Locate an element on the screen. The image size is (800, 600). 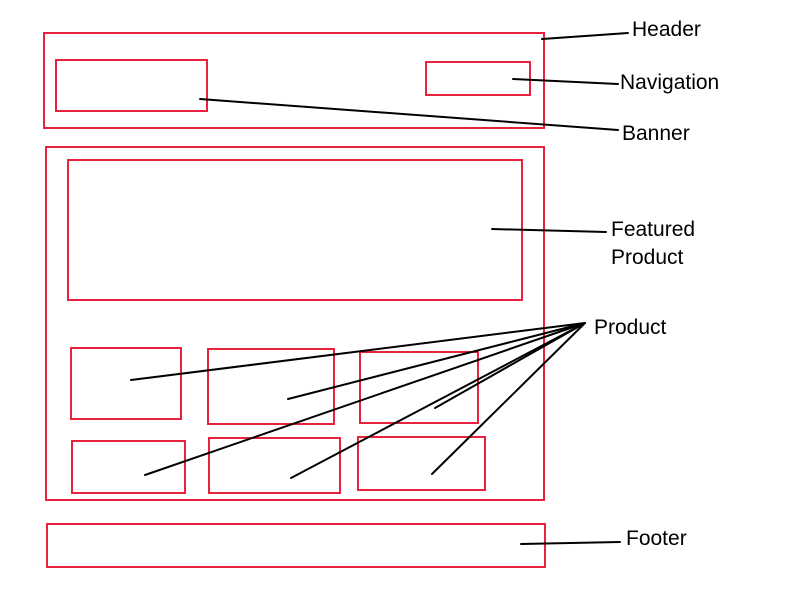
featured-product-label-line1: Featured is located at coordinates (653, 229).